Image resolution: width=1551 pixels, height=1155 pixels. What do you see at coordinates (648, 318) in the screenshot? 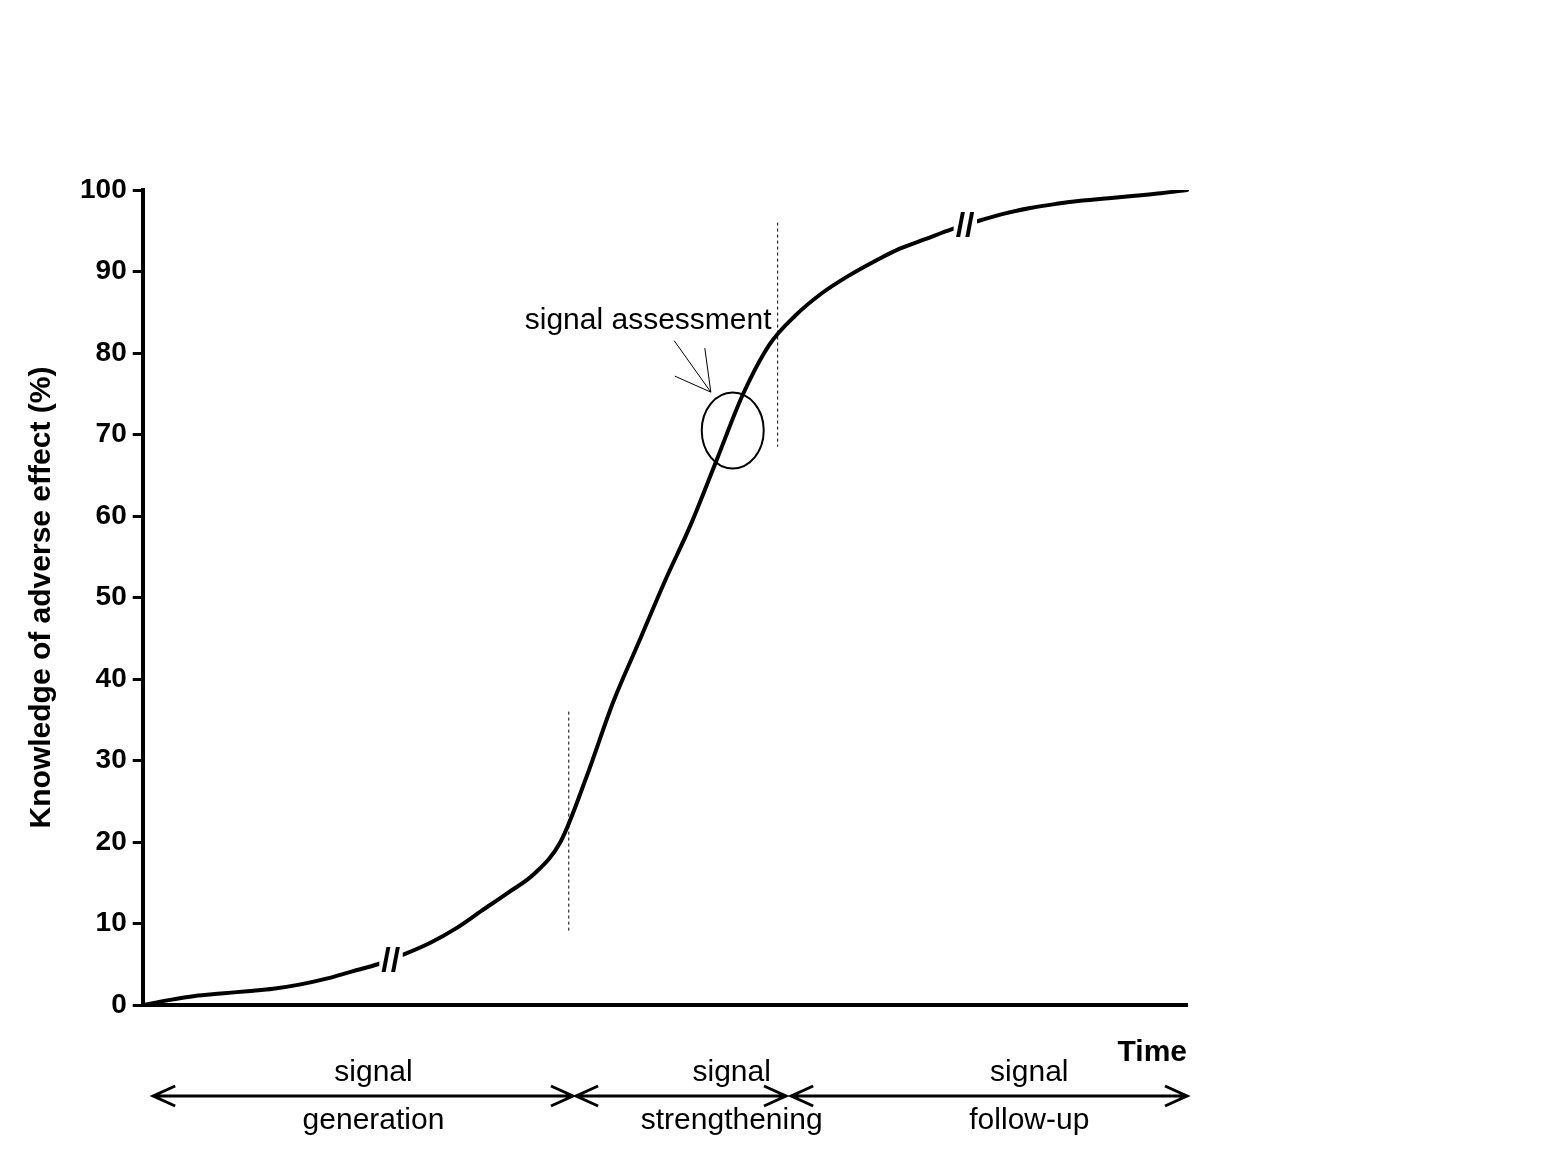
I see `annotation: signal assessment` at bounding box center [648, 318].